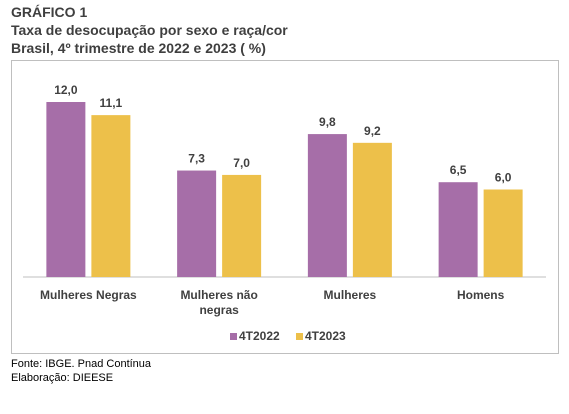 The height and width of the screenshot is (414, 569). I want to click on credit-note: Elaboração: DIEESE, so click(62, 378).